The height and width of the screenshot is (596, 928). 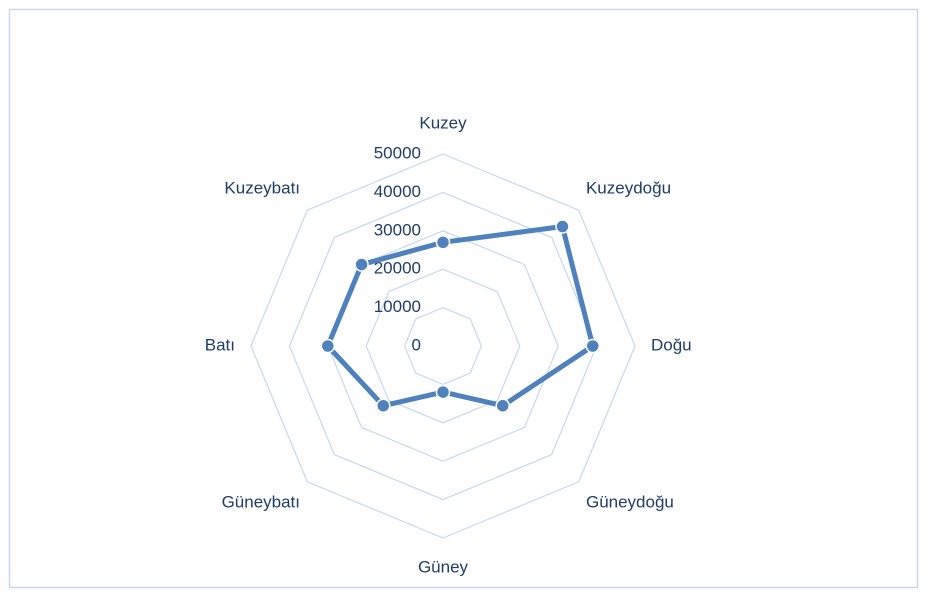 What do you see at coordinates (262, 188) in the screenshot?
I see `category-label: Kuzeybatı` at bounding box center [262, 188].